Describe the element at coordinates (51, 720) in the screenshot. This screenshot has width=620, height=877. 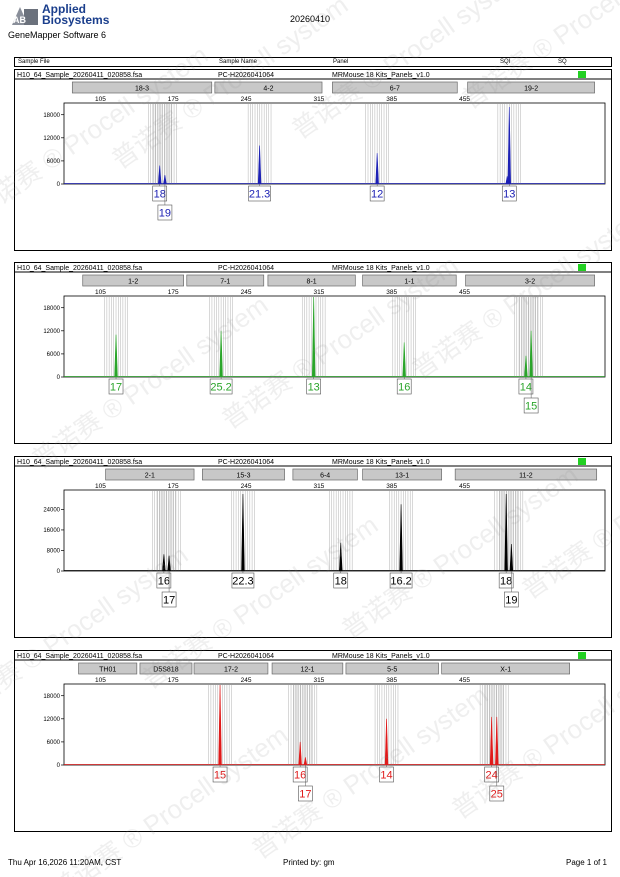
I see `y-tick-label: 12000` at that location.